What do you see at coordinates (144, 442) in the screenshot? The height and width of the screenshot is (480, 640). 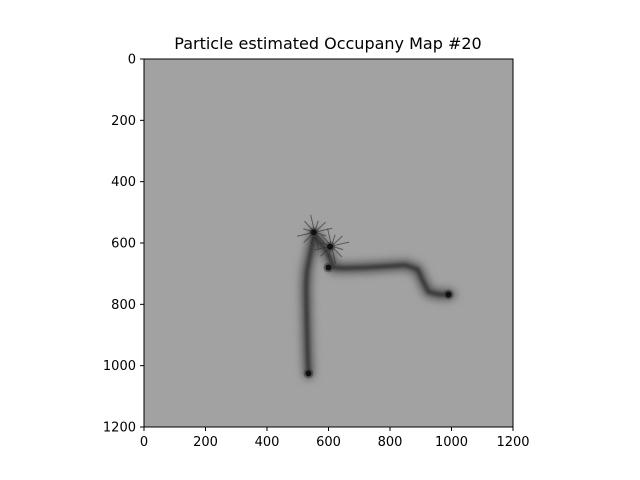 I see `x-tick-label: 0` at bounding box center [144, 442].